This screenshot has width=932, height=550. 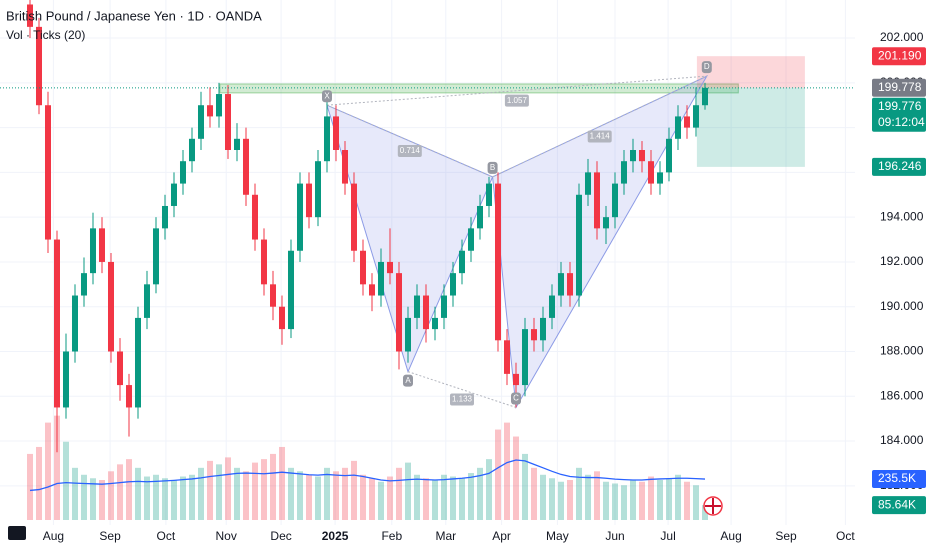 I want to click on pattern-leg, so click(x=600, y=242).